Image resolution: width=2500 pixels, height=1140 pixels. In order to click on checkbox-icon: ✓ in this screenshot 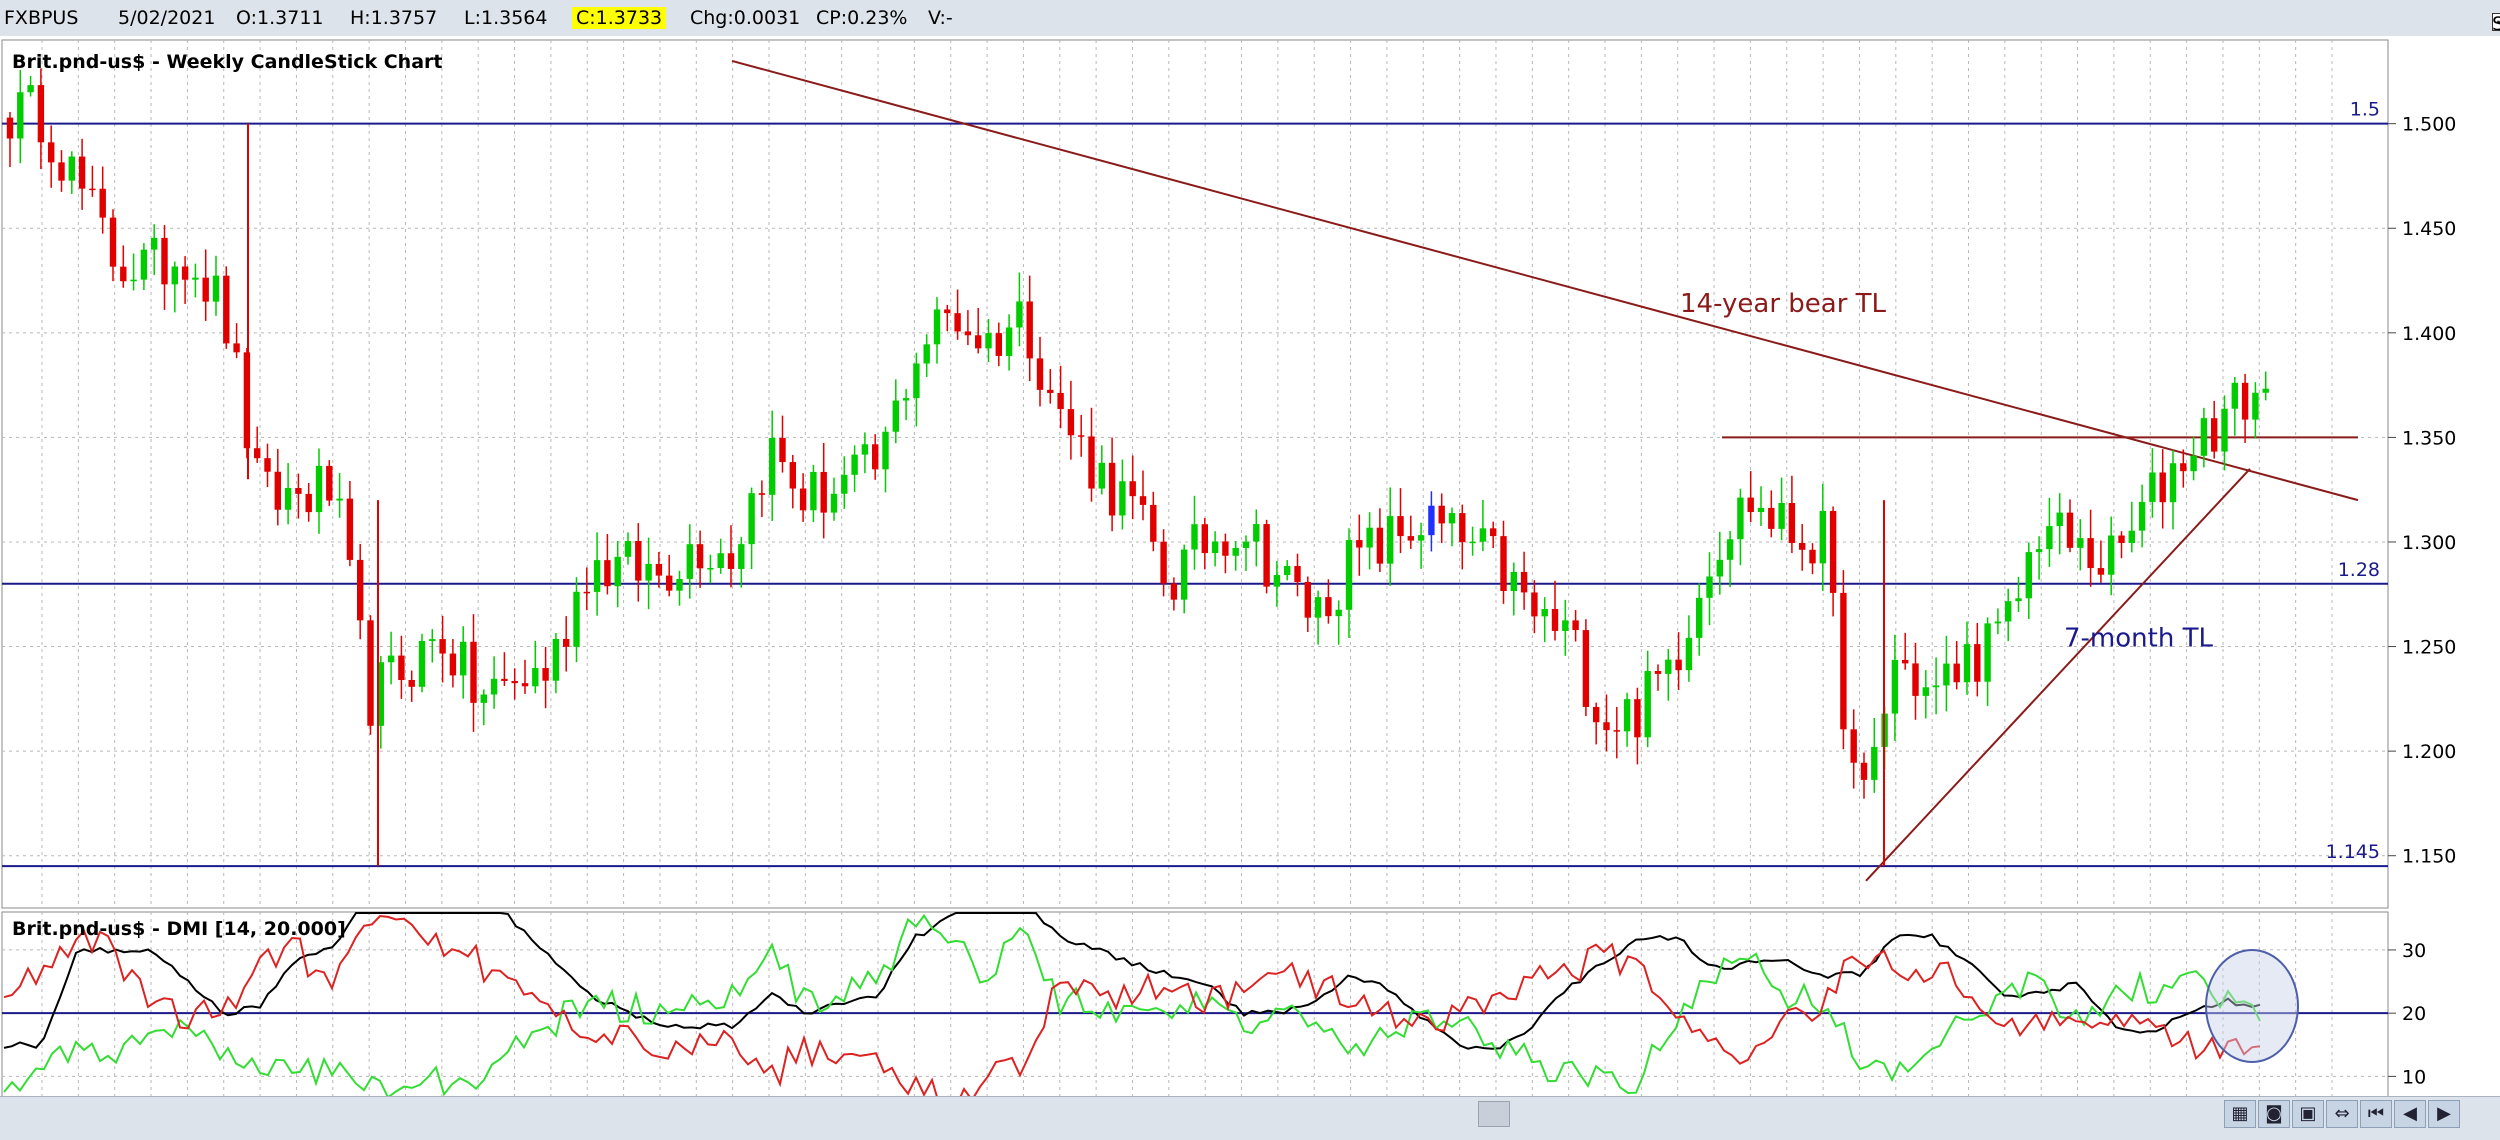, I will do `click(2496, 22)`.